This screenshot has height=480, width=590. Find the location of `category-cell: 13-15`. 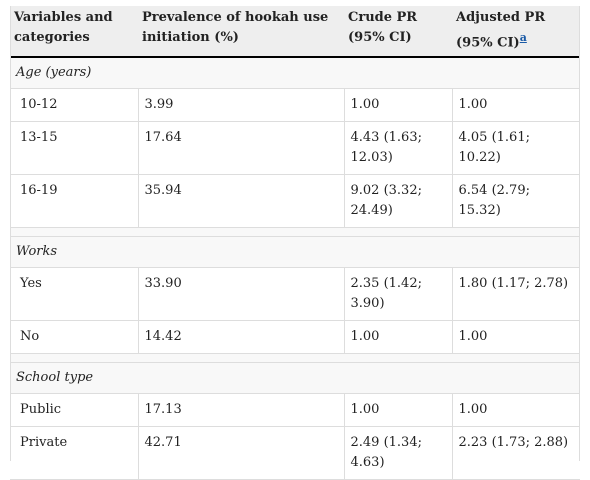

category-cell: 13-15 is located at coordinates (74, 148).